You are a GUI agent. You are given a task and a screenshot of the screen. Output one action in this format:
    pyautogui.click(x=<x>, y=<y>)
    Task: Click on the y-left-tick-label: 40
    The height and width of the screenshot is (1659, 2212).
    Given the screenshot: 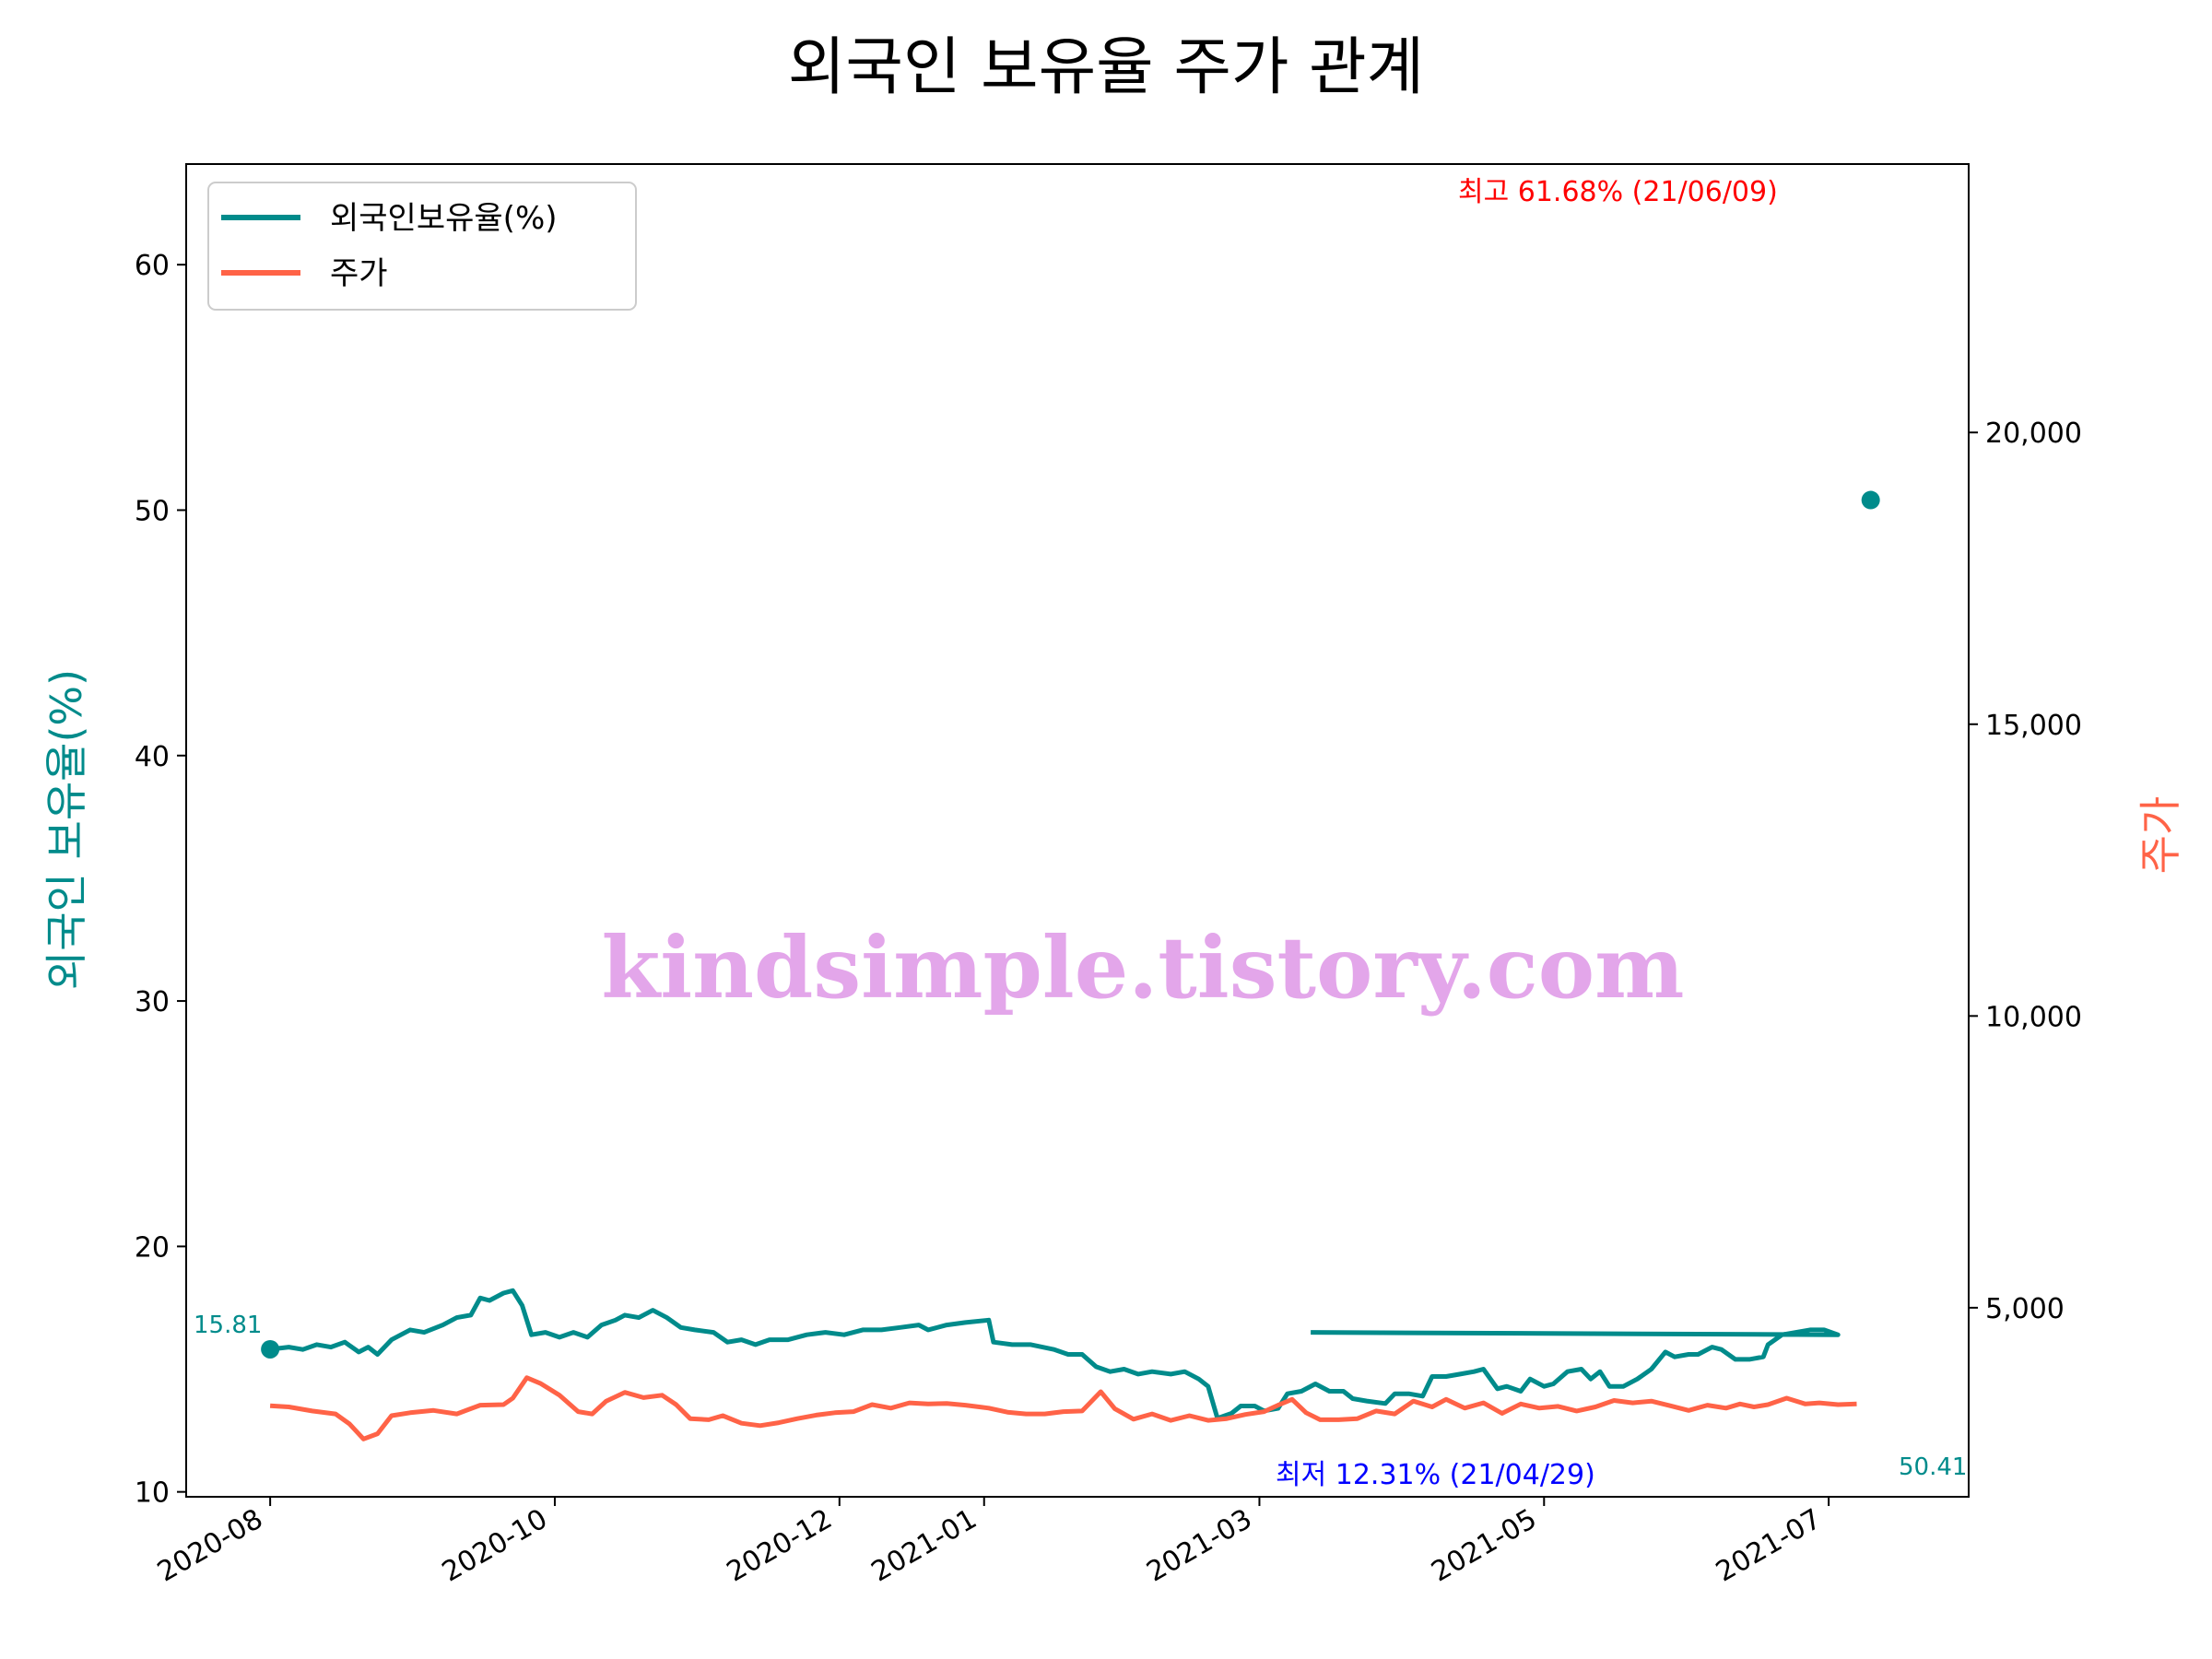 What is the action you would take?
    pyautogui.click(x=152, y=757)
    